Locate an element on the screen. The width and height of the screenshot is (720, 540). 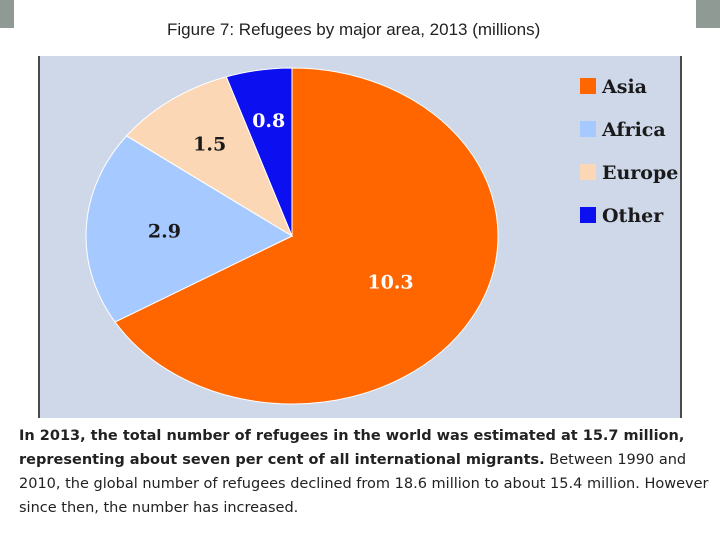
pie-slice-europe is located at coordinates (209, 157).